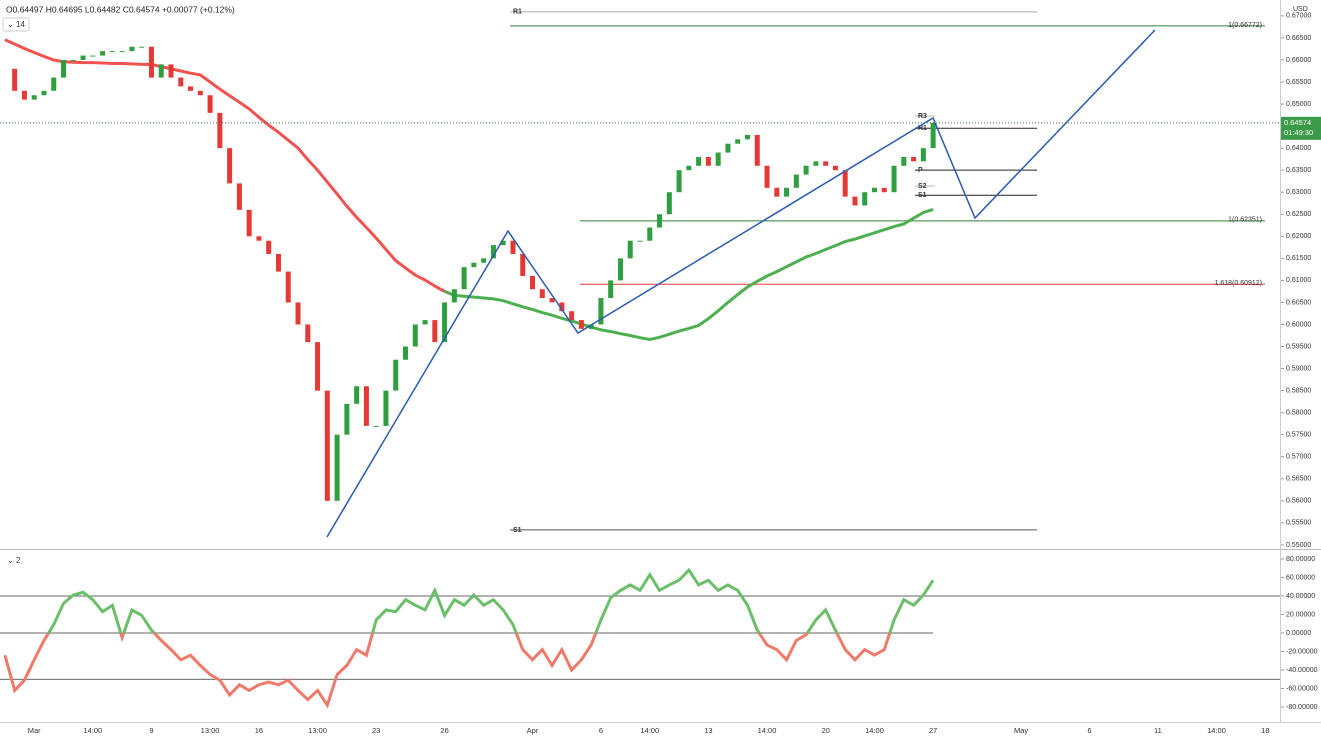 The height and width of the screenshot is (742, 1321). Describe the element at coordinates (1302, 670) in the screenshot. I see `y-tick-label: -40.00000` at that location.